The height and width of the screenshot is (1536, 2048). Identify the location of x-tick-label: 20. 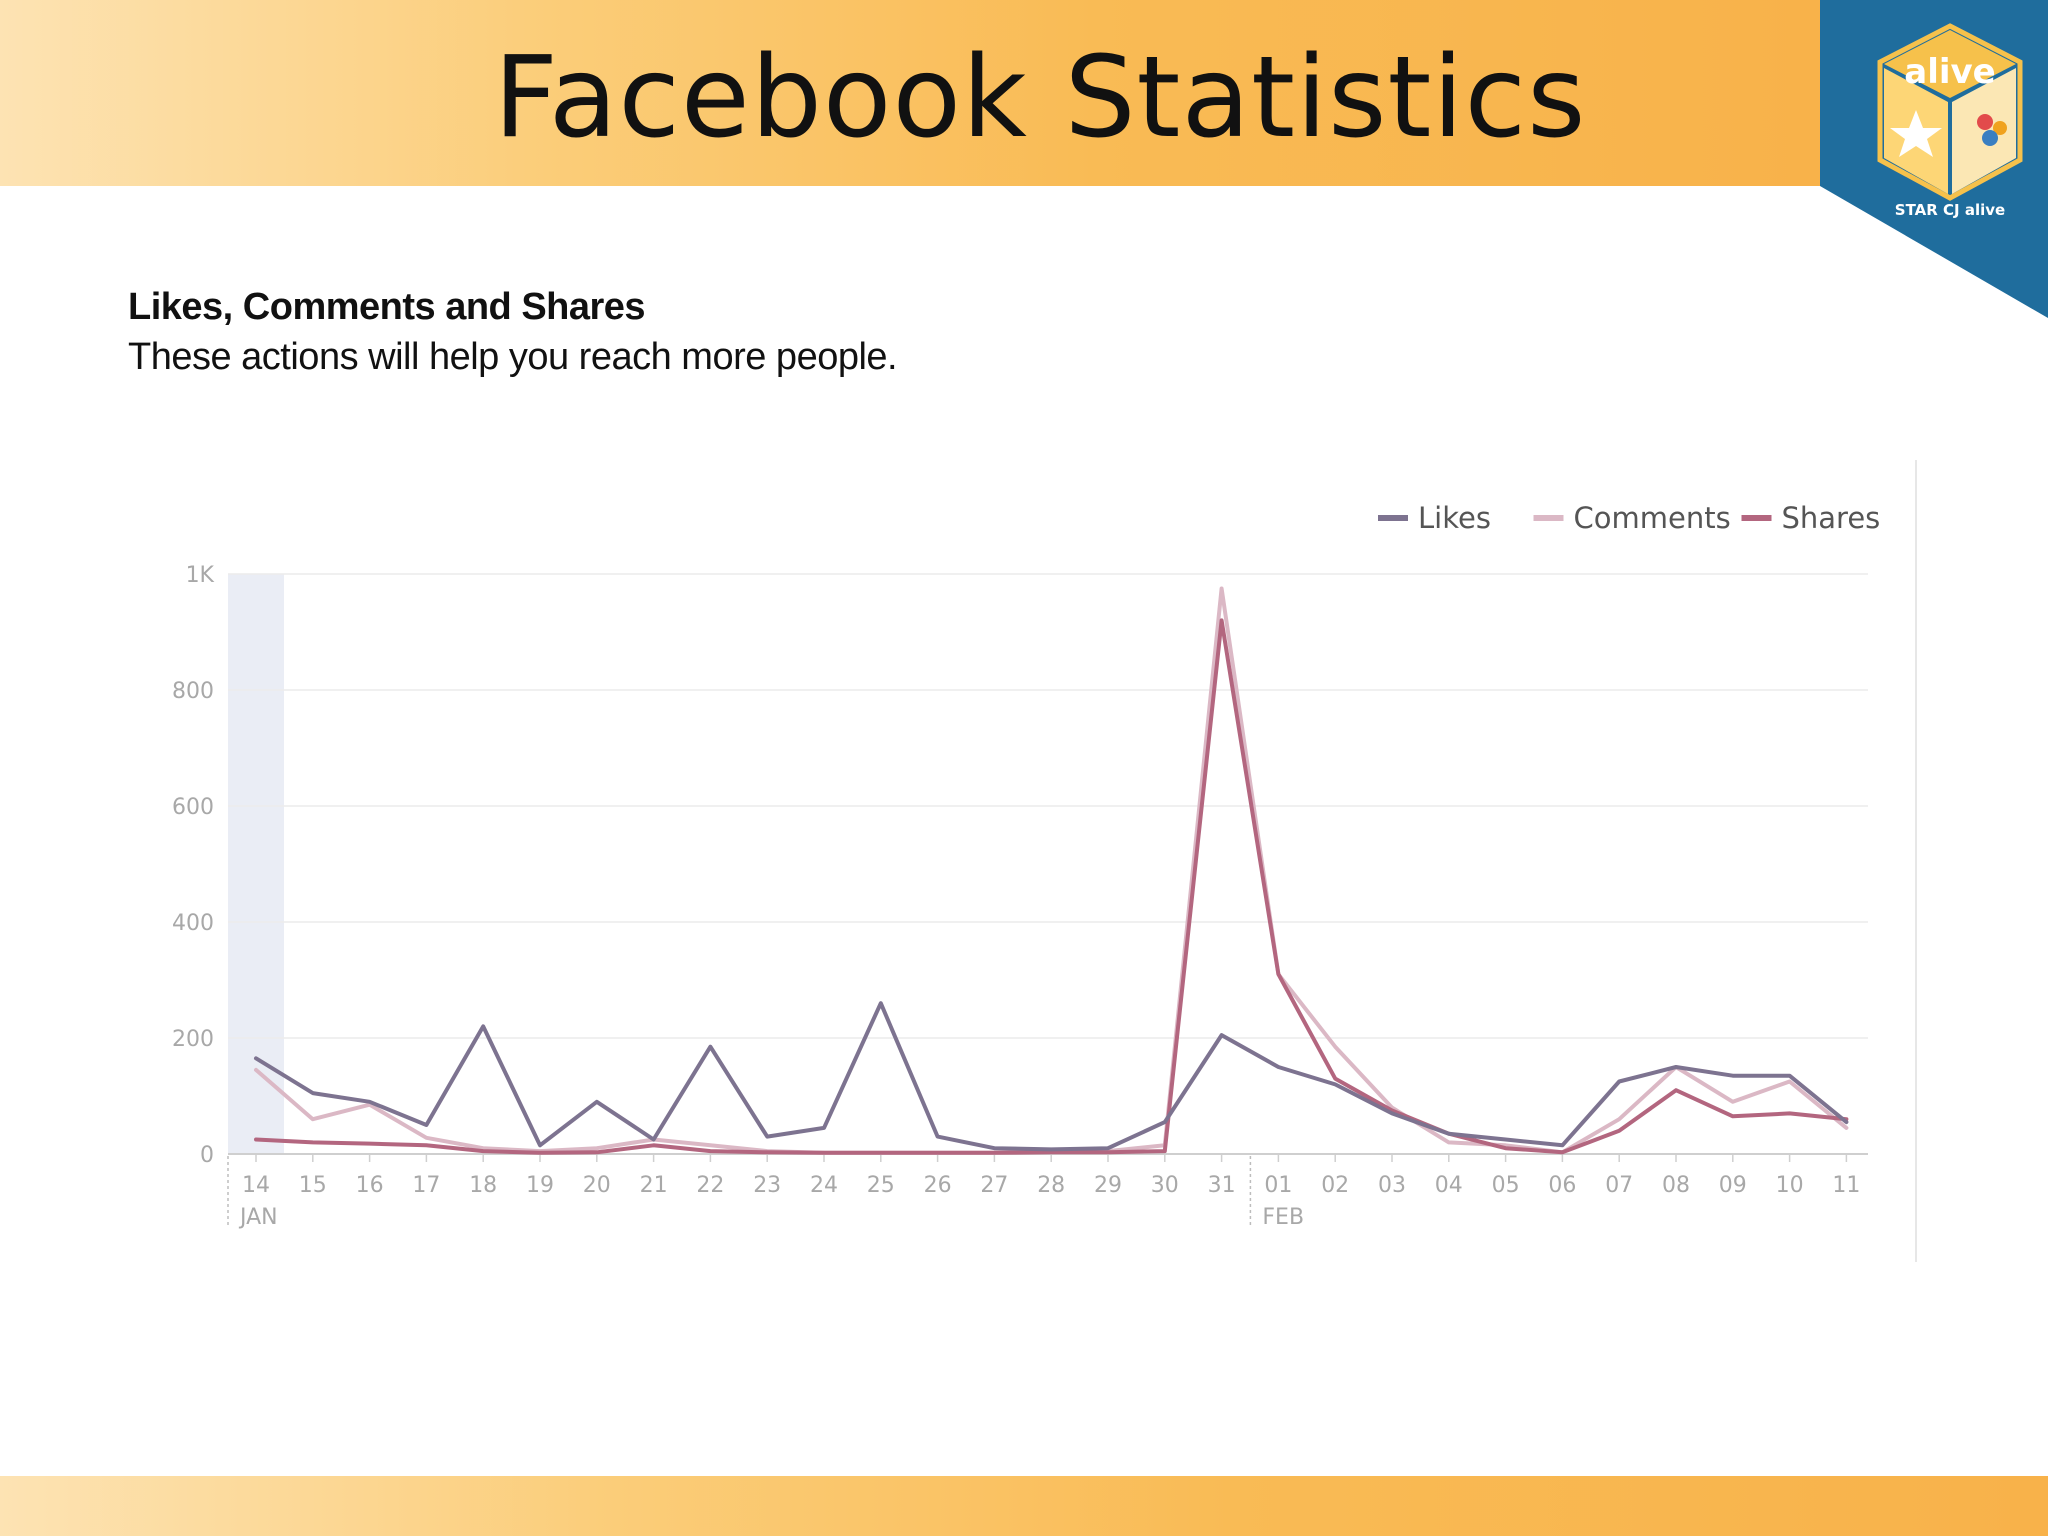
(597, 1185).